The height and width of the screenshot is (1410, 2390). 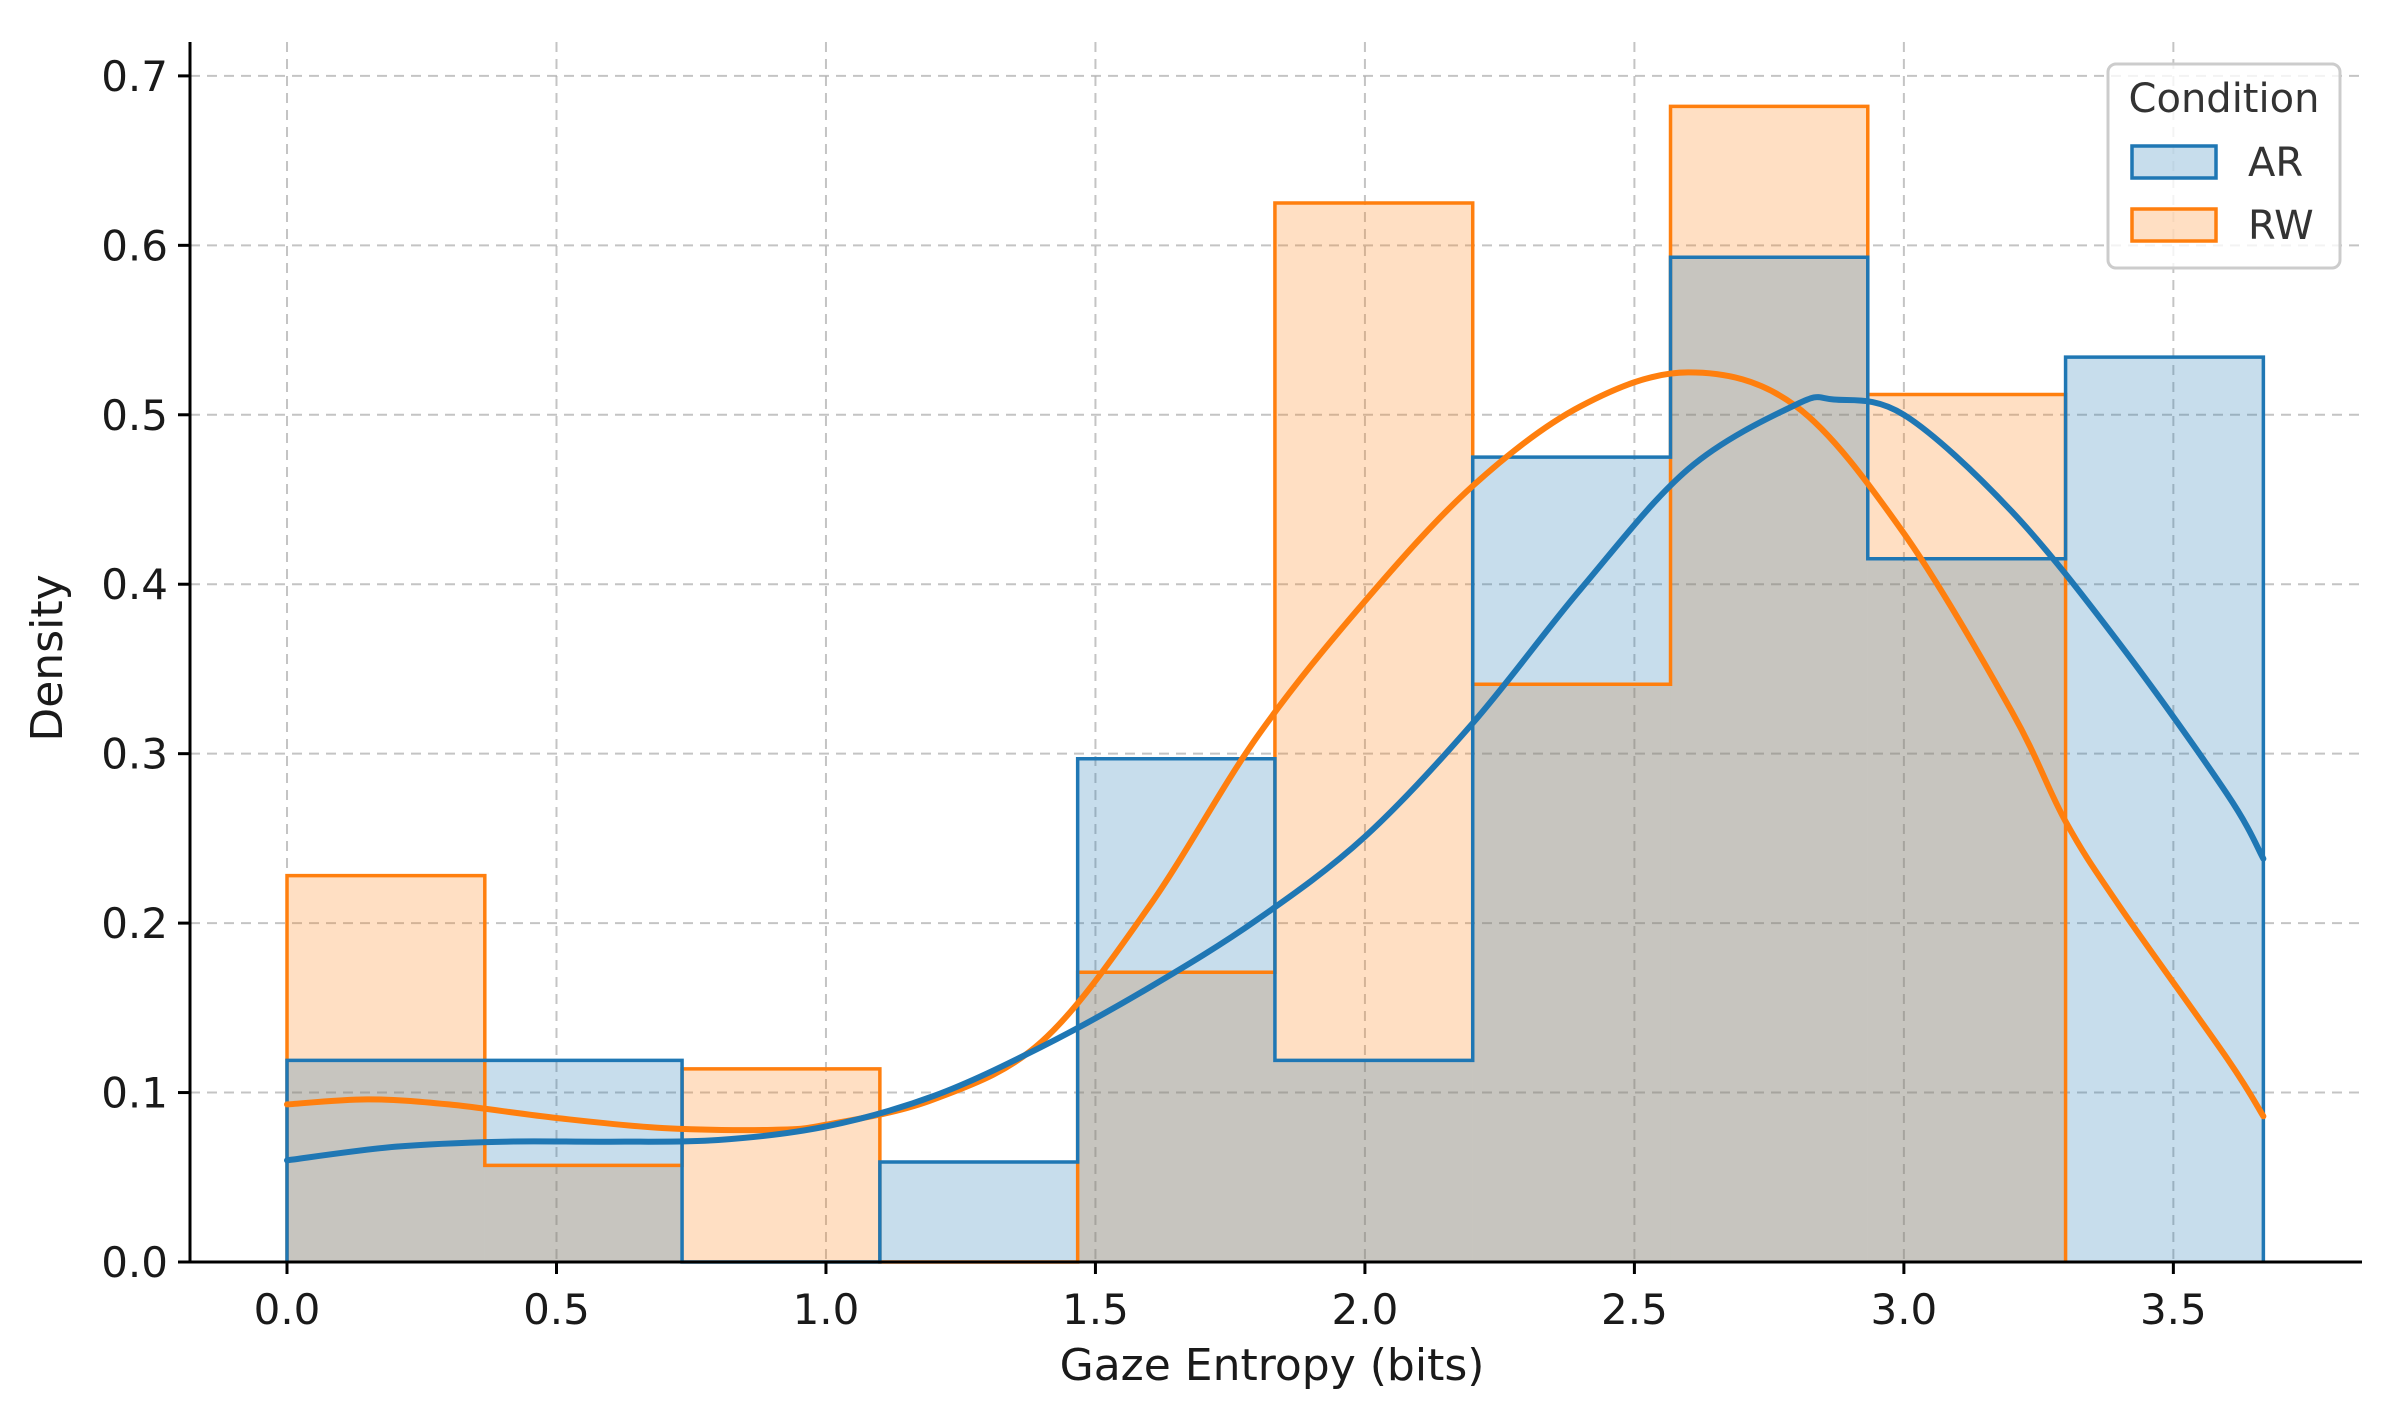 What do you see at coordinates (2275, 163) in the screenshot?
I see `legend-label-ar: AR` at bounding box center [2275, 163].